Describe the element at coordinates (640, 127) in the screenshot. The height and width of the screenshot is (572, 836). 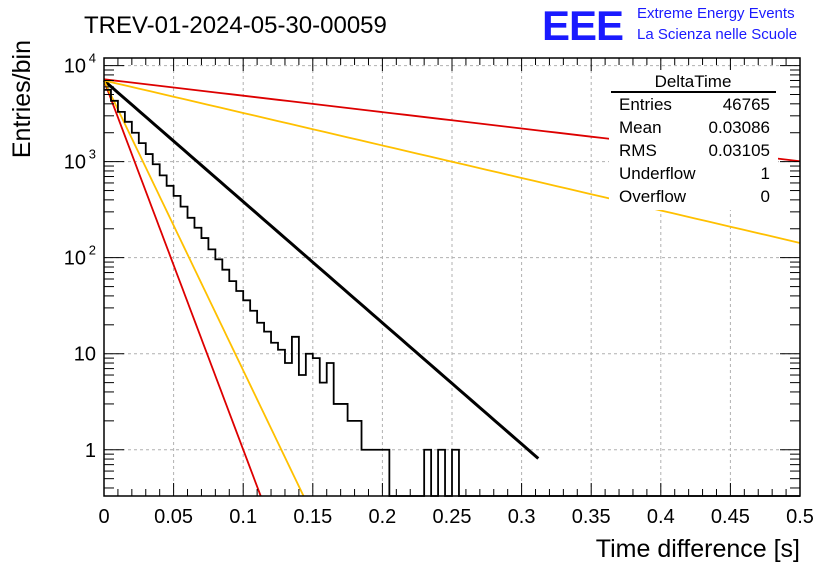
I see `stats-label-mean: Mean` at that location.